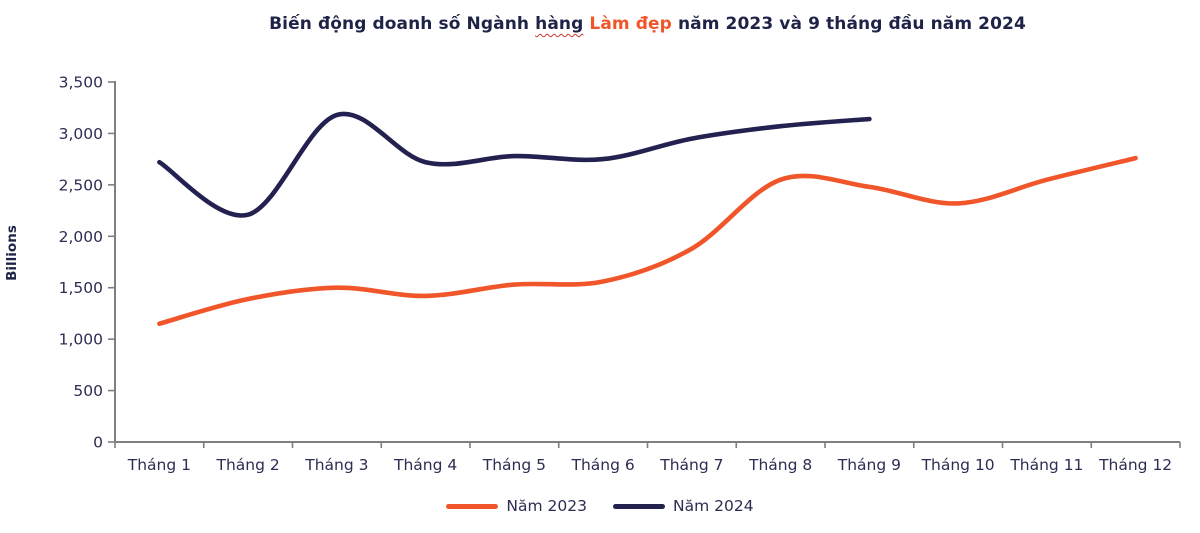 The height and width of the screenshot is (533, 1200). I want to click on x-tick-label: Tháng 8, so click(780, 465).